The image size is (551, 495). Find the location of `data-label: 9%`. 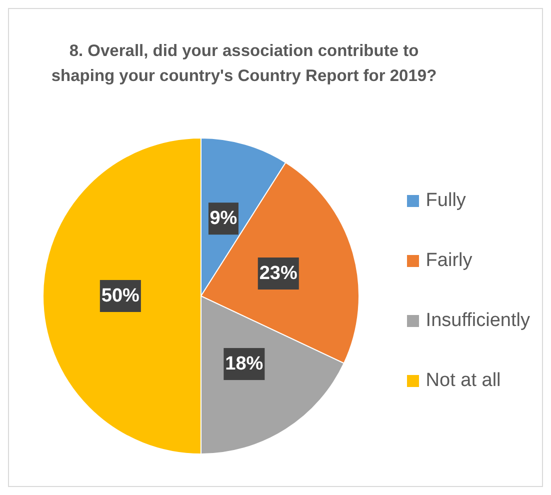

data-label: 9% is located at coordinates (224, 219).